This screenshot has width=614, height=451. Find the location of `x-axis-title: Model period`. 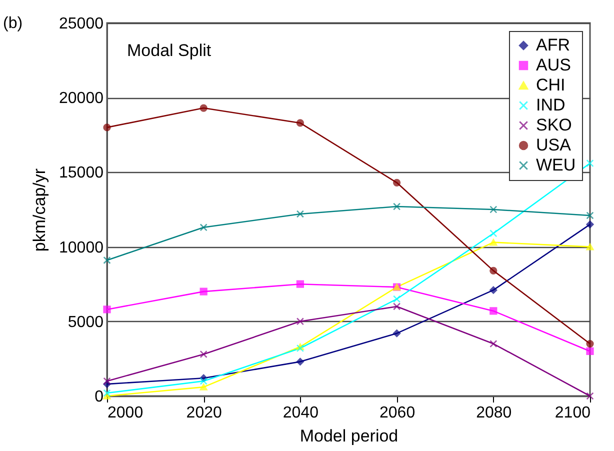

x-axis-title: Model period is located at coordinates (349, 436).